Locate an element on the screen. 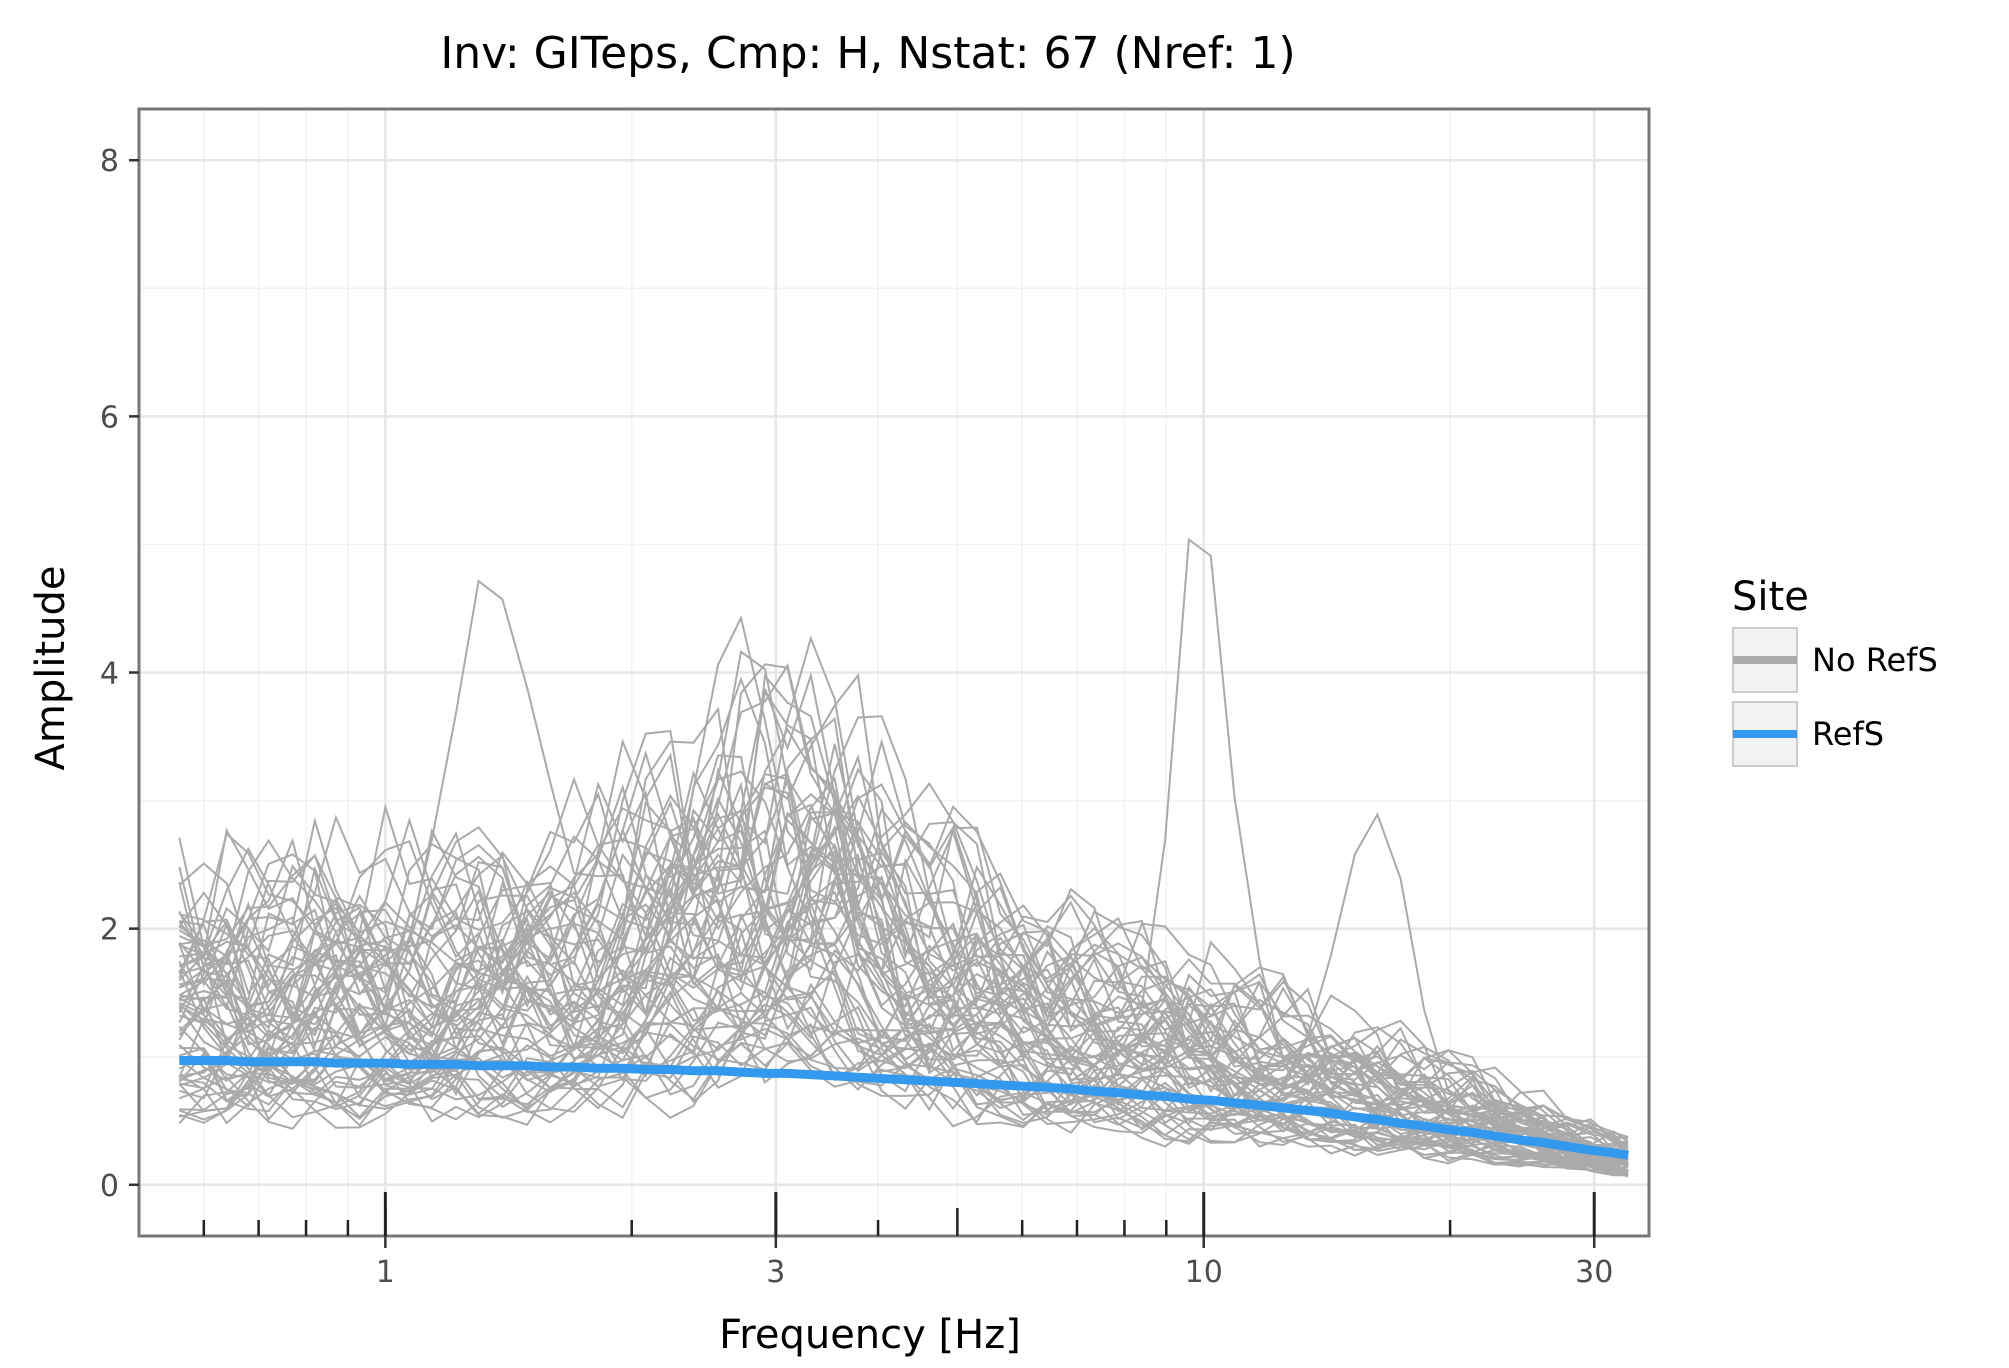 The image size is (2009, 1368). y-axis: 0 2 4 6 8 is located at coordinates (119, 674).